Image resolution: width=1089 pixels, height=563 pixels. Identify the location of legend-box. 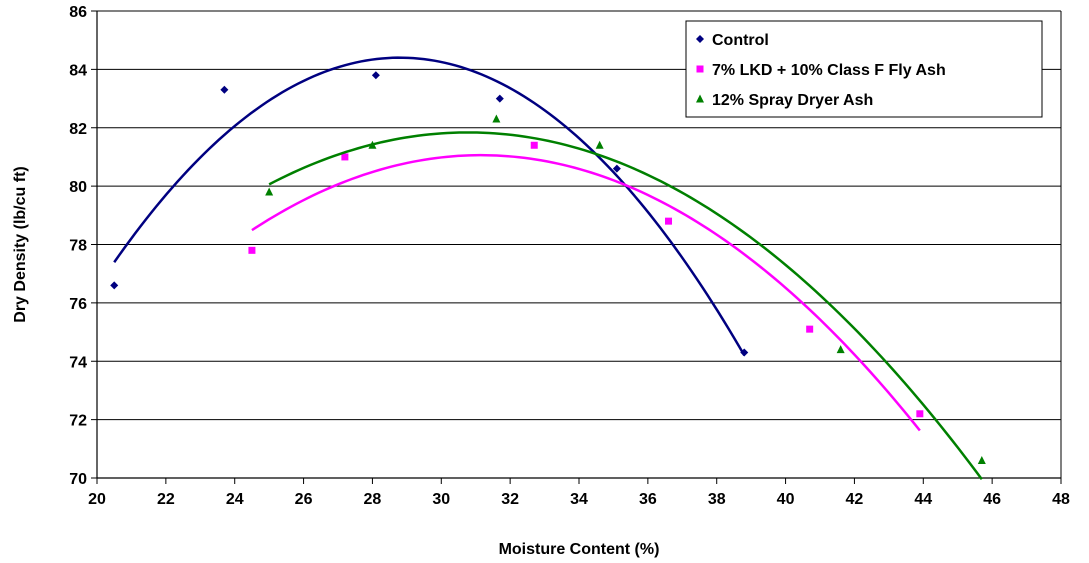
(864, 69).